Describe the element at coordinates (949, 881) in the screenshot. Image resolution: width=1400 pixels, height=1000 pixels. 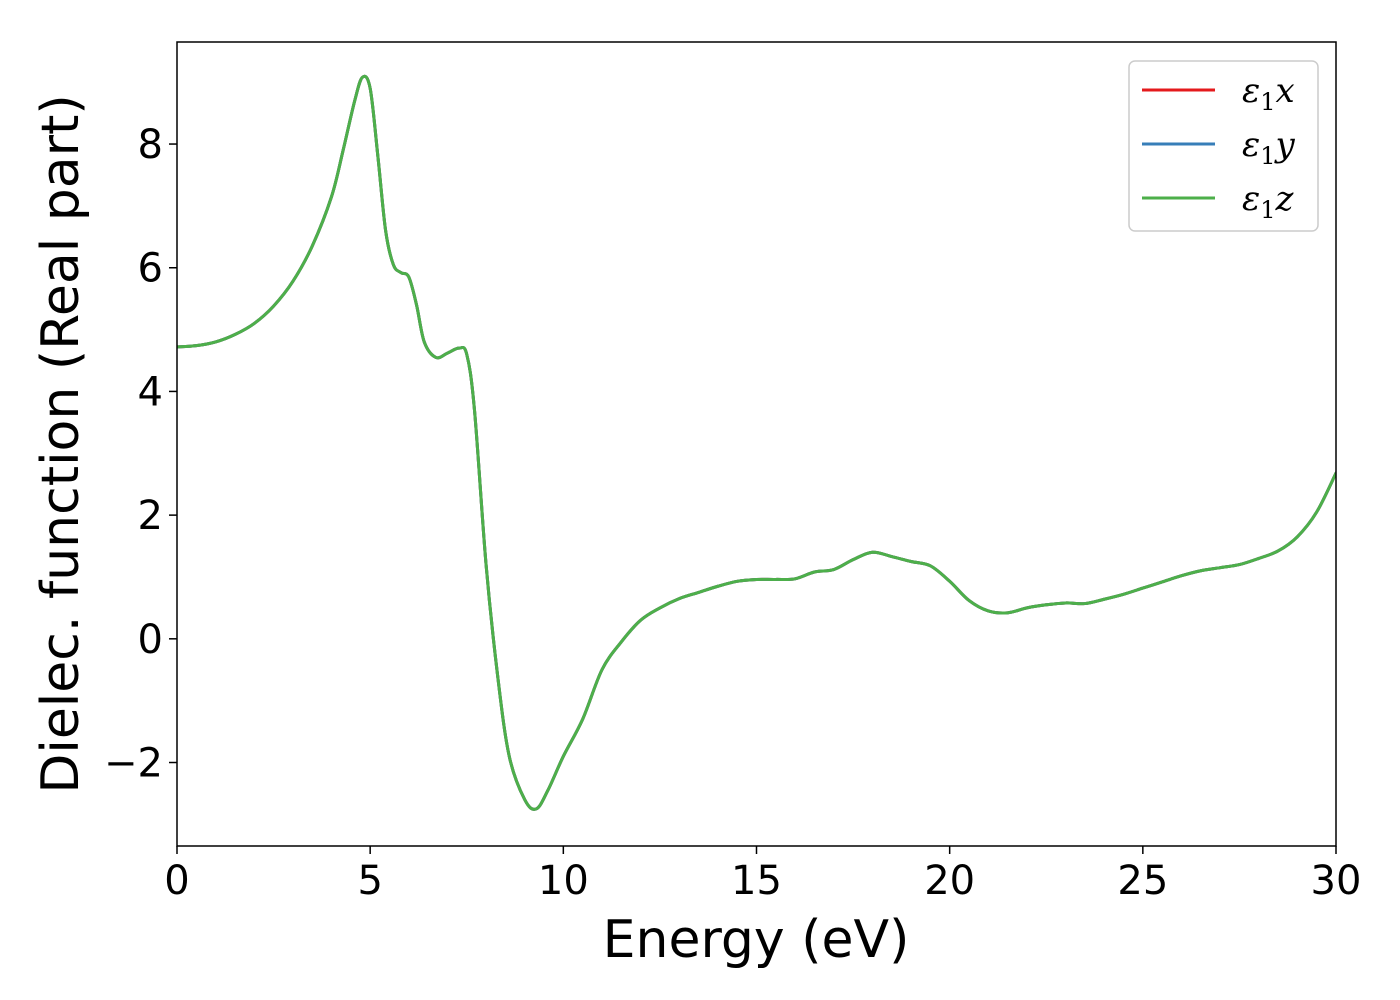
I see `x-tick-label: 20` at that location.